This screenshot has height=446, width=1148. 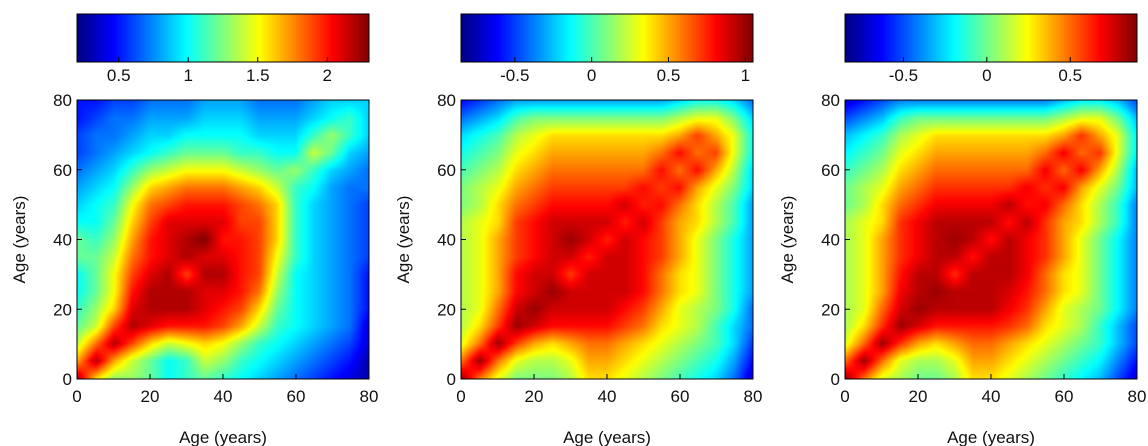 What do you see at coordinates (327, 75) in the screenshot?
I see `colorbar-tick-label: 2` at bounding box center [327, 75].